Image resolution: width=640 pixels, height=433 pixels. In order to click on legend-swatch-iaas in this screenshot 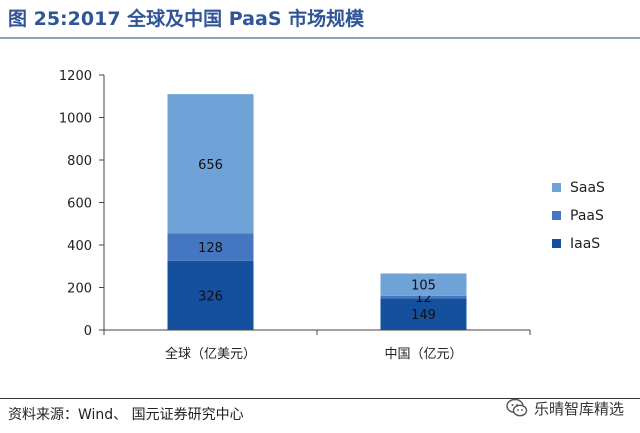, I will do `click(556, 243)`.